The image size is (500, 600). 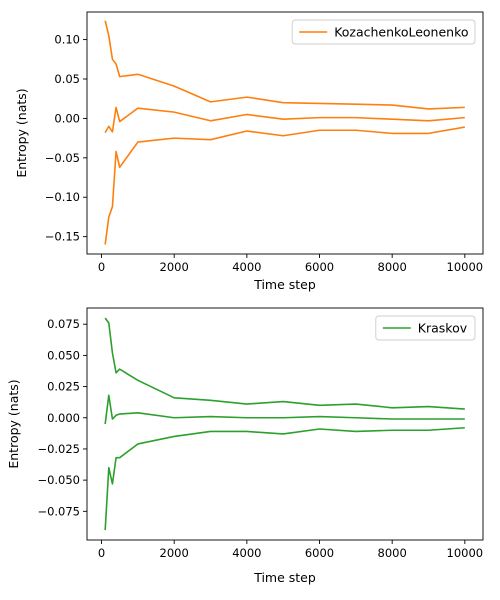 I want to click on bottom-y-tick-label: 0.050, so click(x=63, y=355).